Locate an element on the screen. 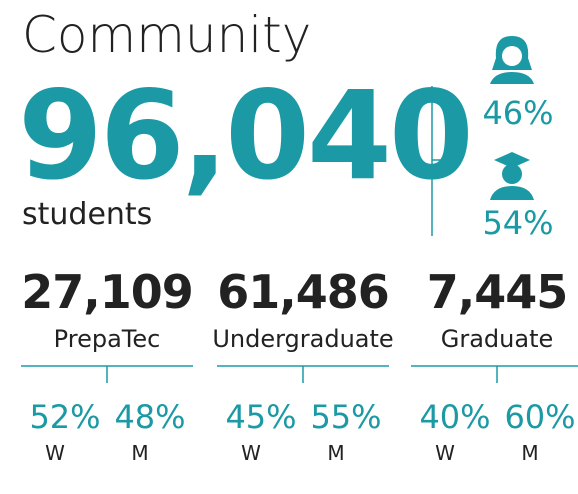  group-label: PrepaTec is located at coordinates (107, 339).